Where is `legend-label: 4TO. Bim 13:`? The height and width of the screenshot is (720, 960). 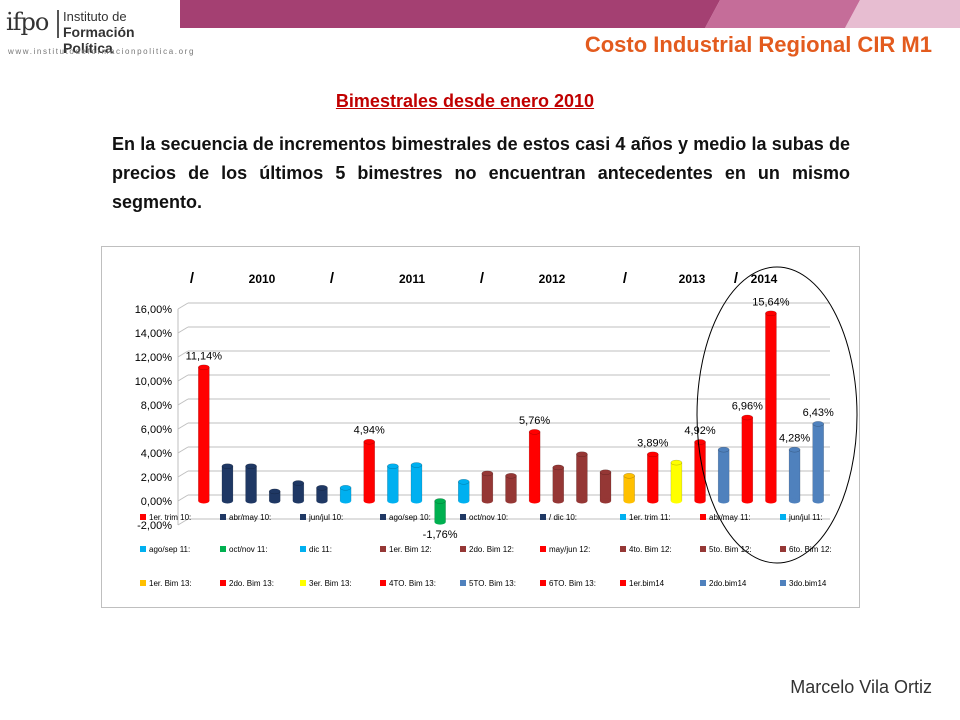 legend-label: 4TO. Bim 13: is located at coordinates (412, 583).